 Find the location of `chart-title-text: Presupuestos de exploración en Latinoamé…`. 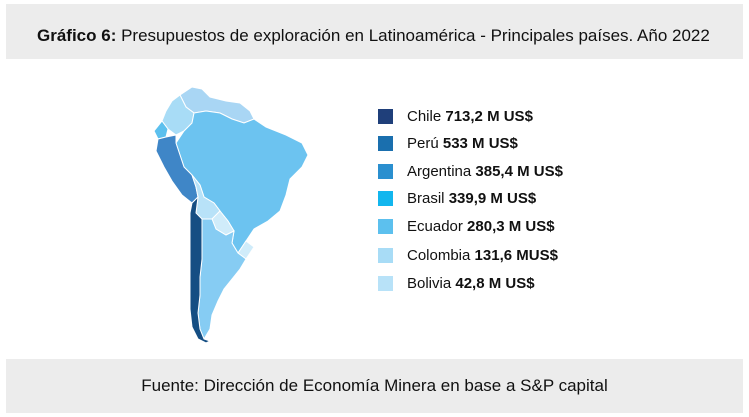

chart-title-text: Presupuestos de exploración en Latinoamé… is located at coordinates (415, 35).